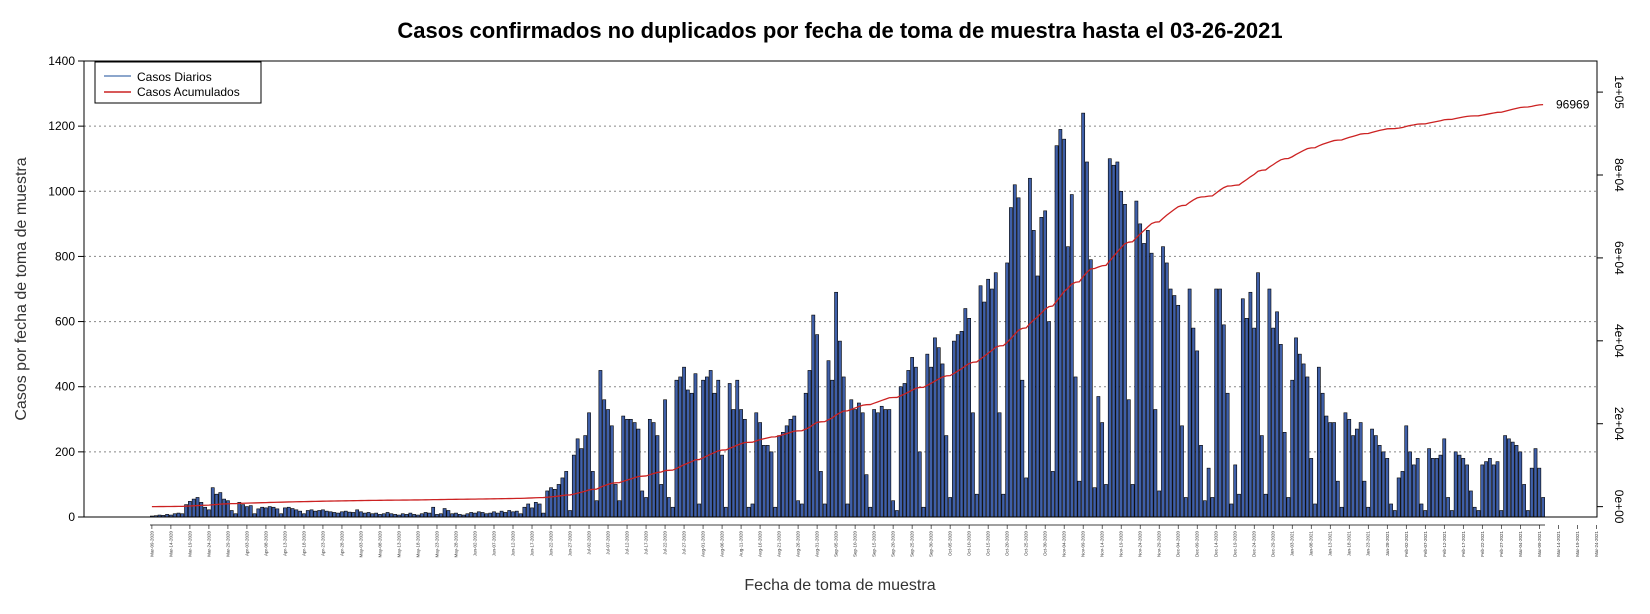 This screenshot has width=1650, height=614. Describe the element at coordinates (21, 288) in the screenshot. I see `y-axis-label: Casos por fecha de toma de muestra` at that location.